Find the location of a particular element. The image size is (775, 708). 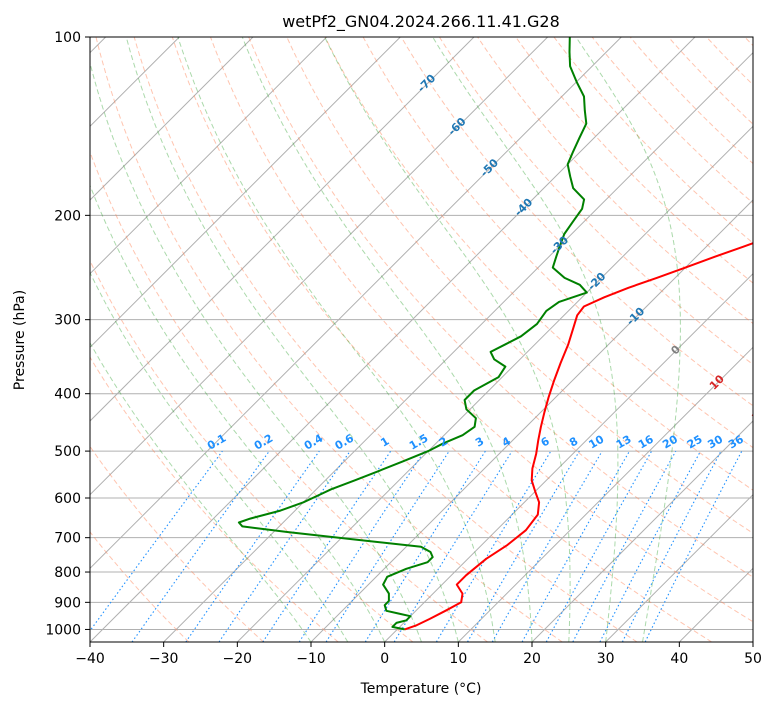

y-axis-title: Pressure (hPa) is located at coordinates (20, 340).